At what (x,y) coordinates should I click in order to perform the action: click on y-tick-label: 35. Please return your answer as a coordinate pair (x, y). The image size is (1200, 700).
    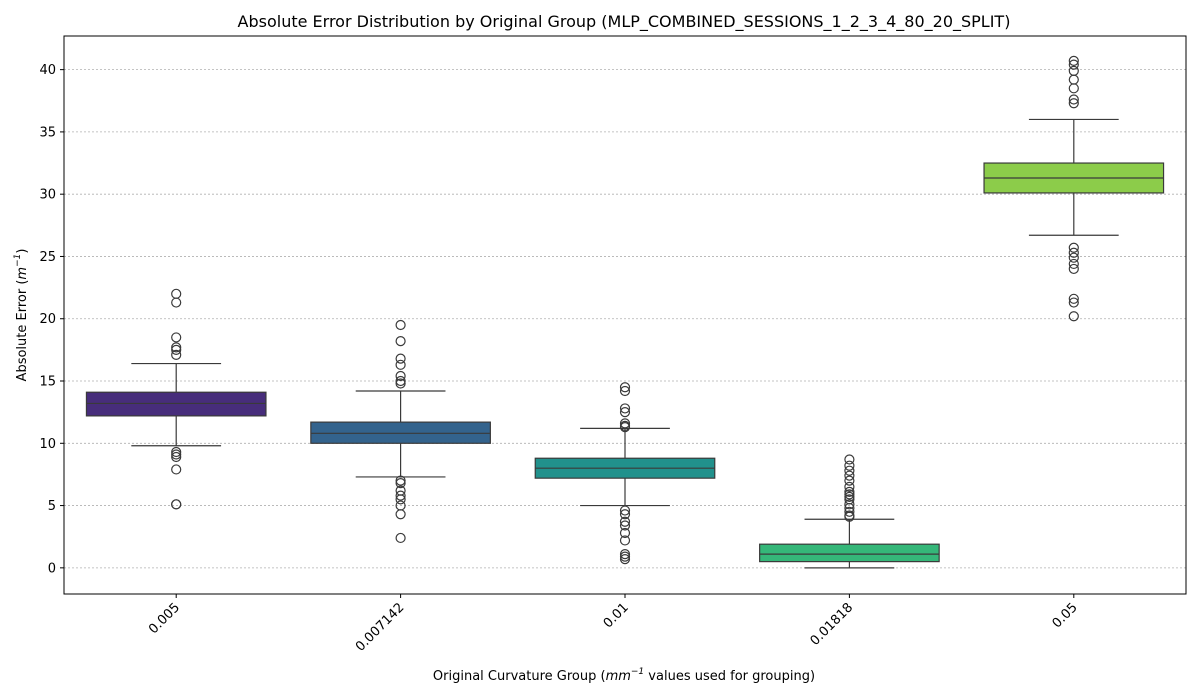
    Looking at the image, I should click on (47, 132).